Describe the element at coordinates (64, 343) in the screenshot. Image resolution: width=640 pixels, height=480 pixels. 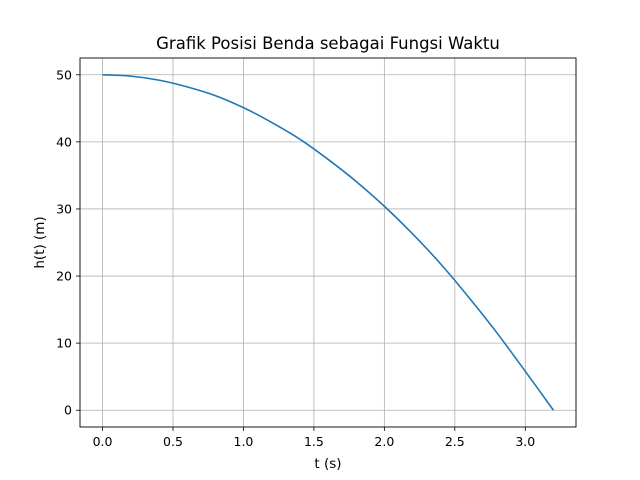
I see `y-tick-label: 10` at that location.